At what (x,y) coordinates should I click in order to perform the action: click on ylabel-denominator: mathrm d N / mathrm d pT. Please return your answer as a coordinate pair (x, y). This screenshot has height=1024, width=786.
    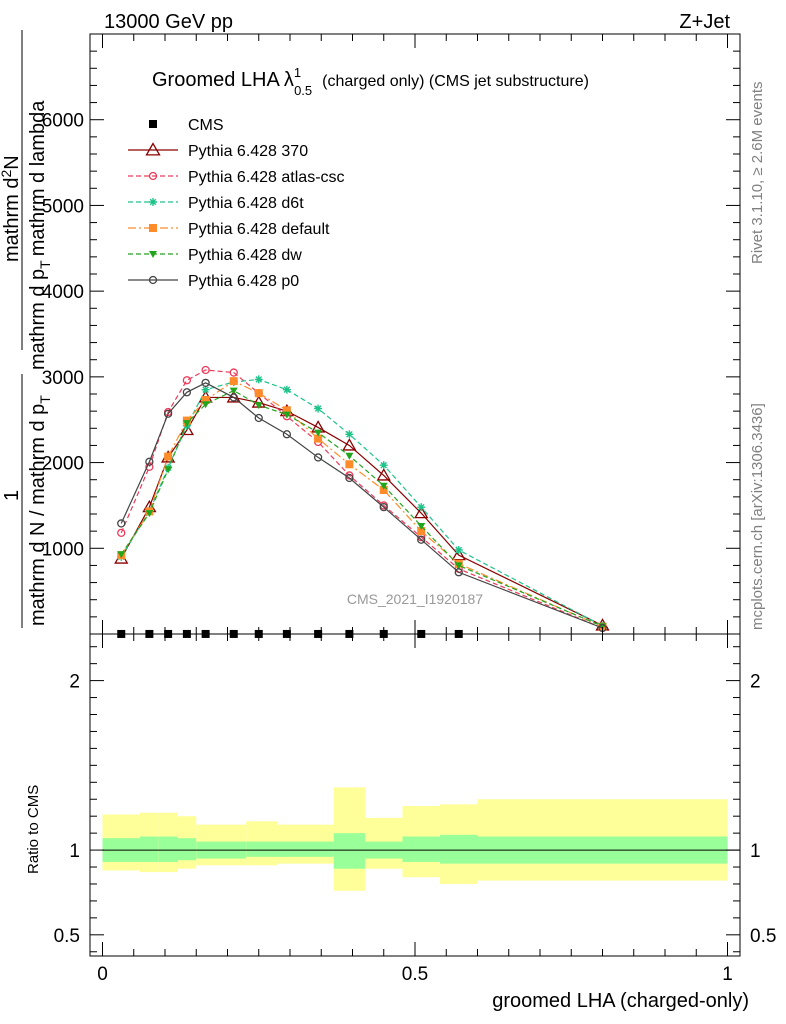
    Looking at the image, I should click on (40, 510).